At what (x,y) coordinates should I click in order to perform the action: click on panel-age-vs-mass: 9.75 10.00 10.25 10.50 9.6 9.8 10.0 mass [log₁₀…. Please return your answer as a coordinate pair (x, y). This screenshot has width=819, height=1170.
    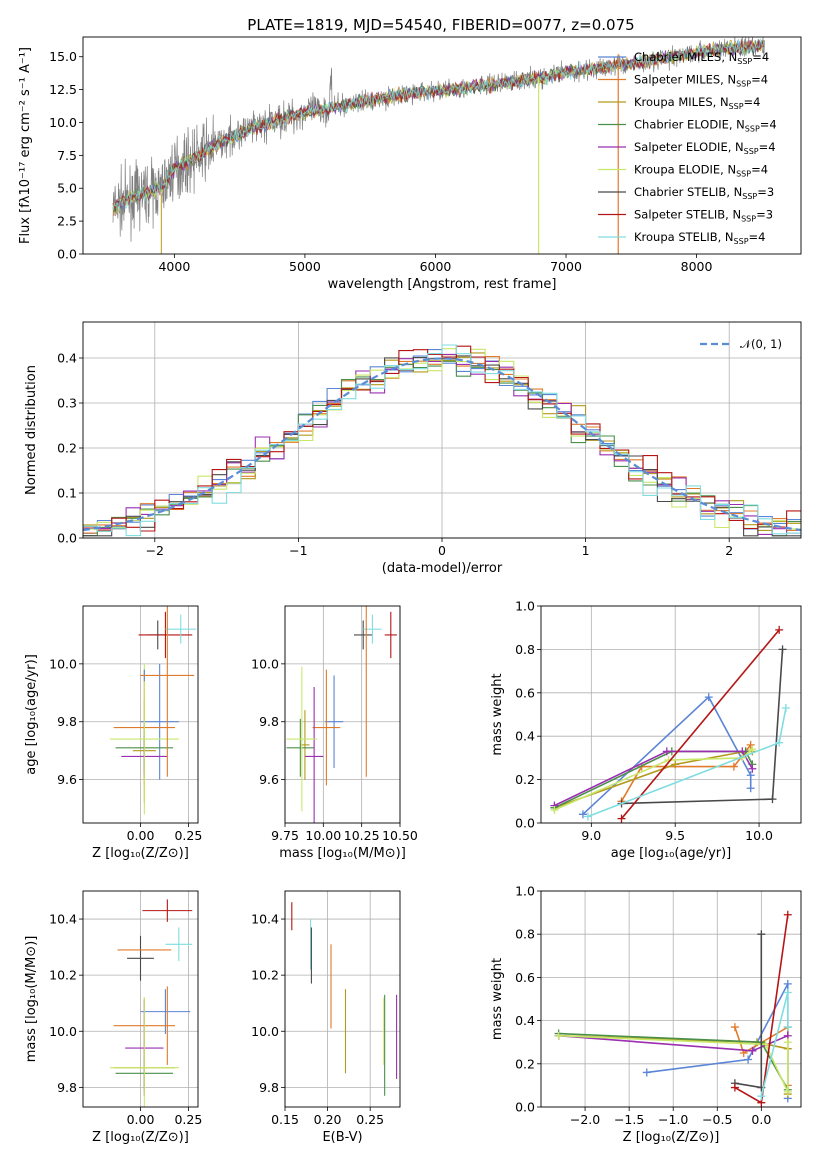
    Looking at the image, I should click on (334, 733).